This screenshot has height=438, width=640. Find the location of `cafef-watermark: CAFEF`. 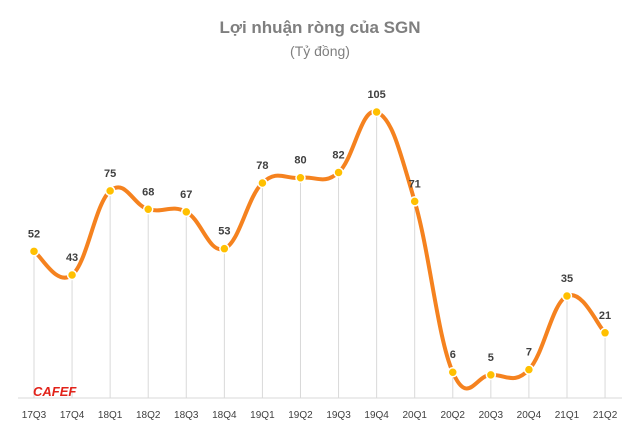

cafef-watermark: CAFEF is located at coordinates (55, 391).